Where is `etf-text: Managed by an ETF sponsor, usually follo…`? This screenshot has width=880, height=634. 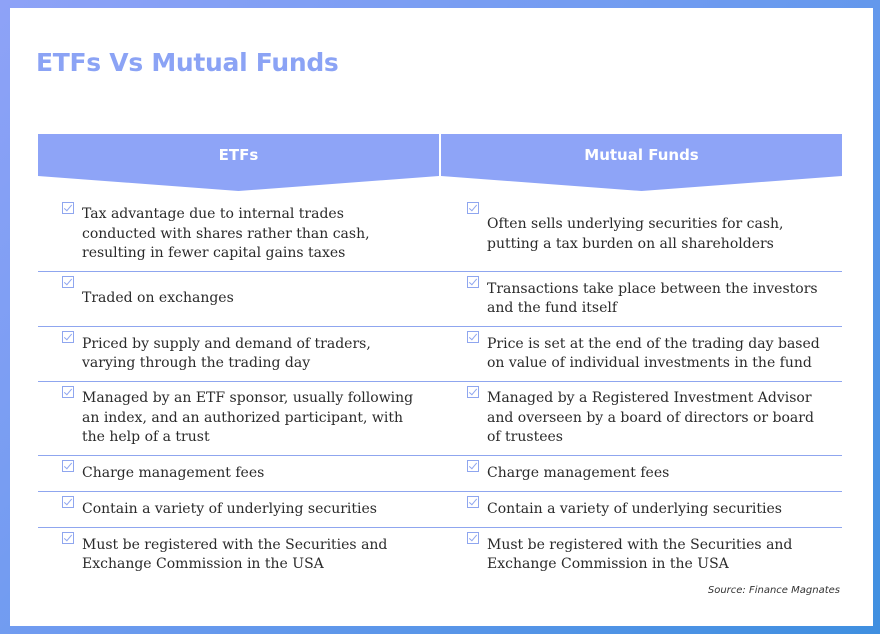 etf-text: Managed by an ETF sponsor, usually follo… is located at coordinates (248, 418).